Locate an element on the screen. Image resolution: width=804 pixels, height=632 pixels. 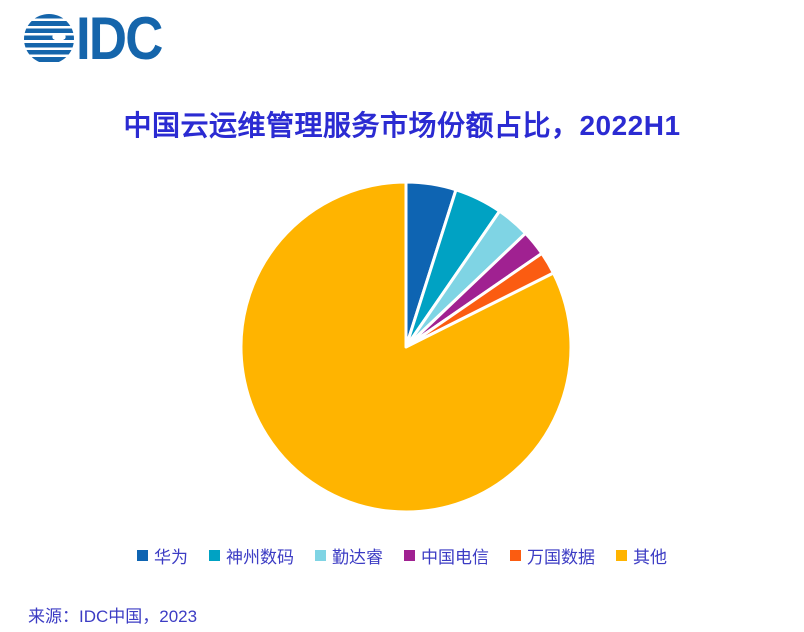
legend-label: 勤达睿 is located at coordinates (357, 557).